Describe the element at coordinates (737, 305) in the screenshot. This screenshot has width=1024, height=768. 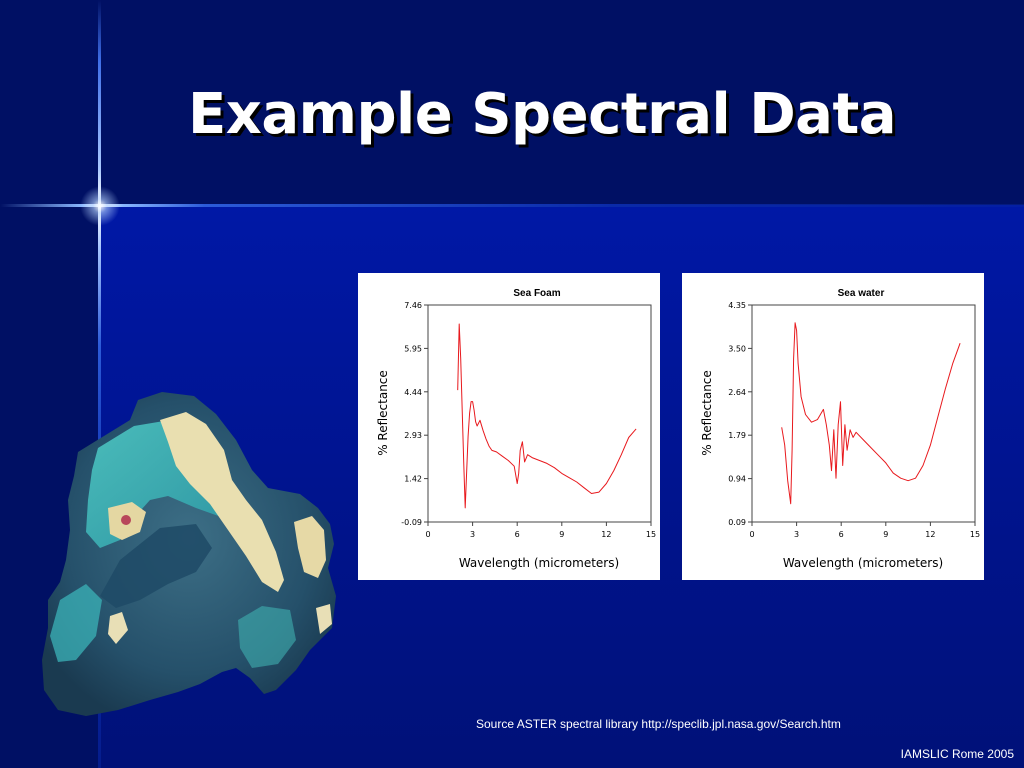
I see `y-tick-label: 4.35` at that location.